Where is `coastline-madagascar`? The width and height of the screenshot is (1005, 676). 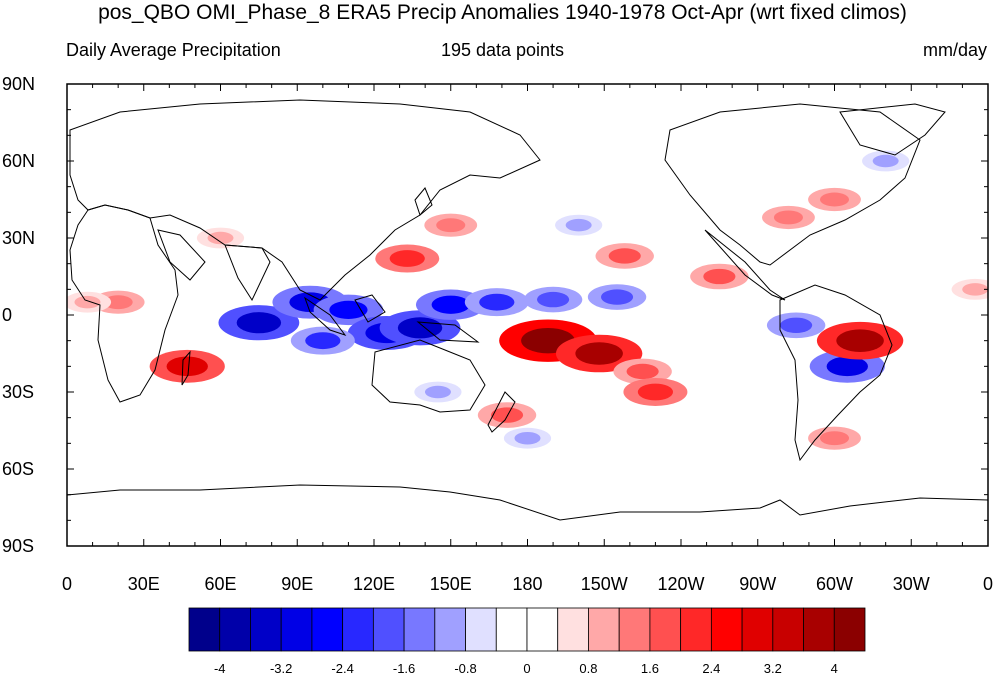
coastline-madagascar is located at coordinates (186, 368).